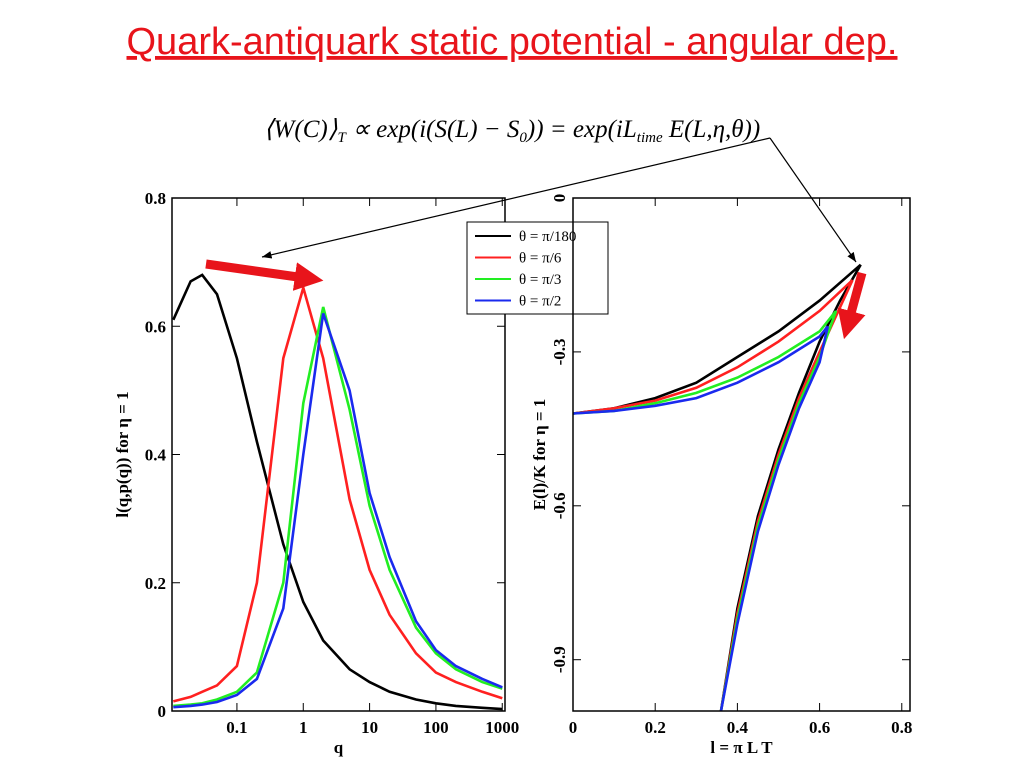 This screenshot has width=1024, height=768. What do you see at coordinates (523, 138) in the screenshot?
I see `formula-part: 0` at bounding box center [523, 138].